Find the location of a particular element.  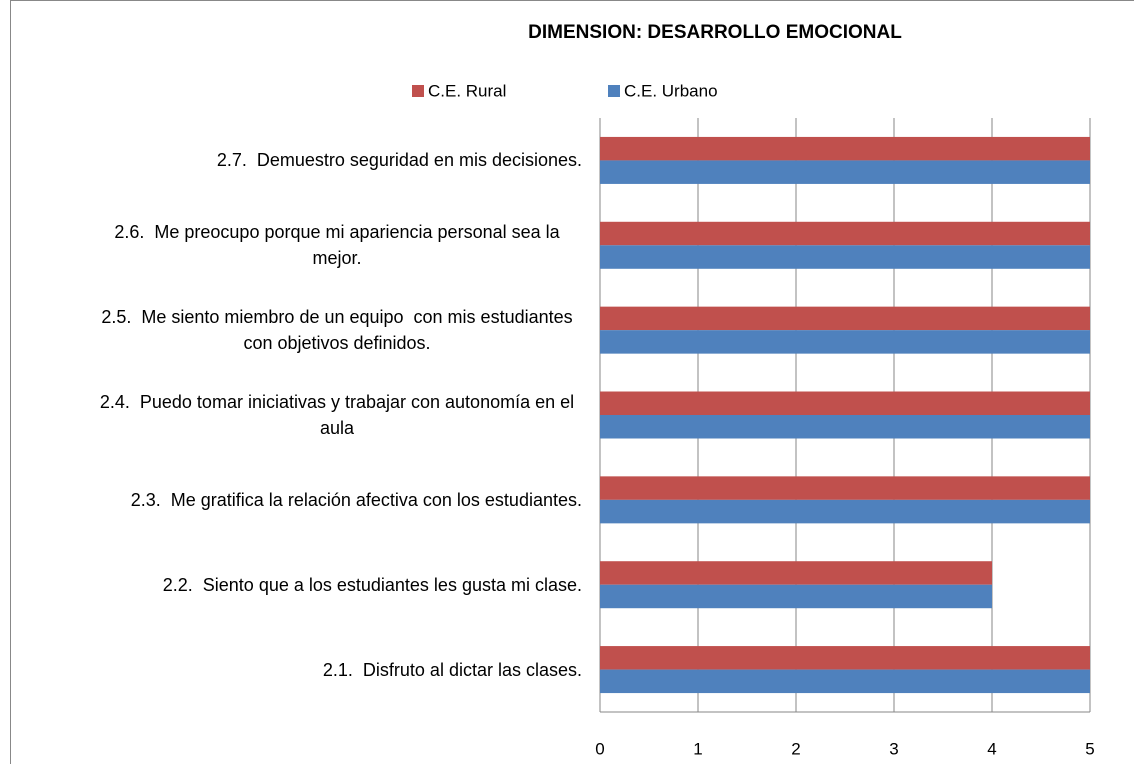

x-tick-label: 5 is located at coordinates (1089, 748).